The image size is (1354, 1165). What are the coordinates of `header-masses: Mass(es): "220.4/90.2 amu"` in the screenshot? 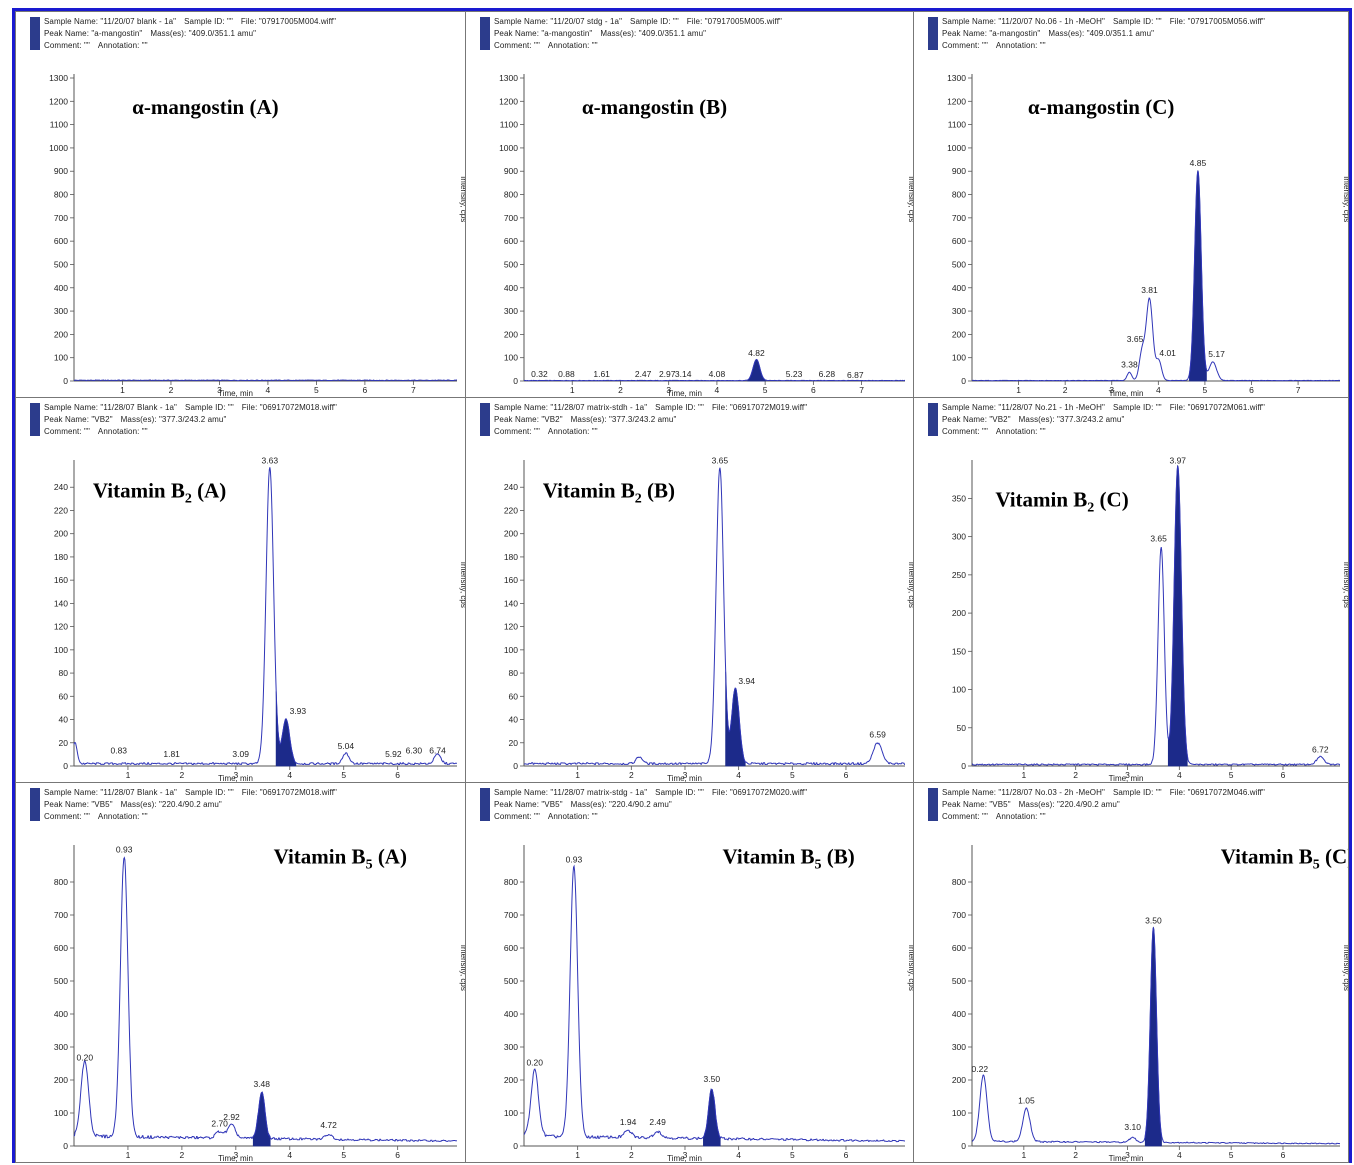 It's located at (171, 804).